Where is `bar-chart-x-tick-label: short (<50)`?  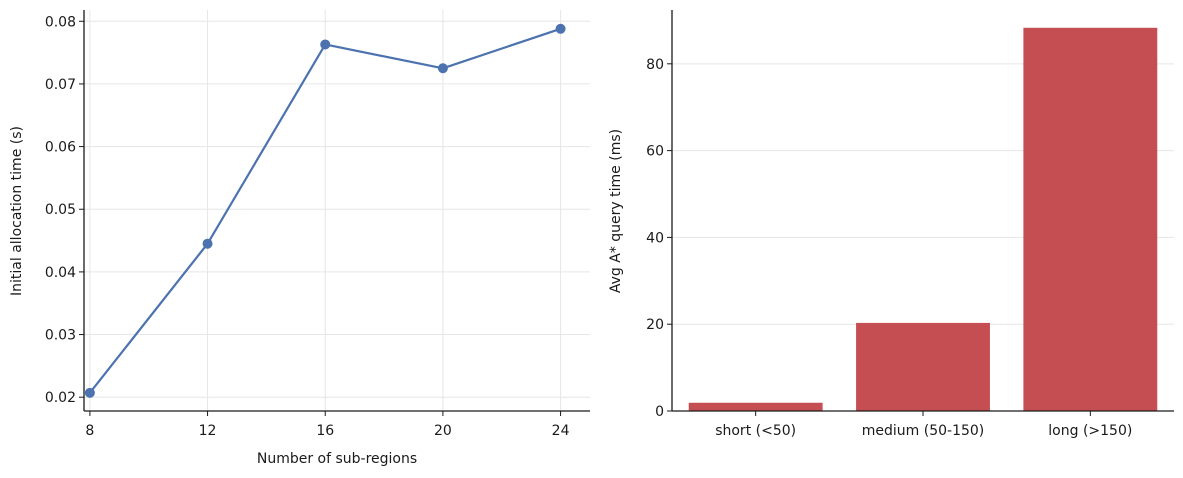 bar-chart-x-tick-label: short (<50) is located at coordinates (755, 431).